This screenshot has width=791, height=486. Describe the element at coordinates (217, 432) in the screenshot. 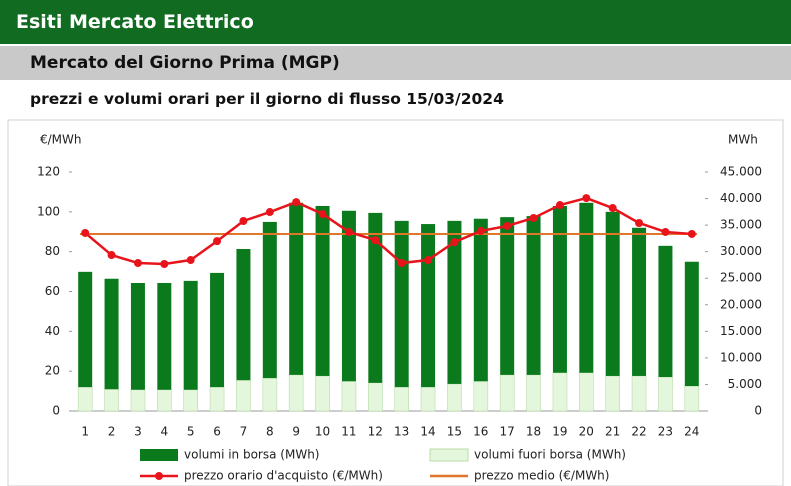

I see `x-tick-label: 6` at that location.